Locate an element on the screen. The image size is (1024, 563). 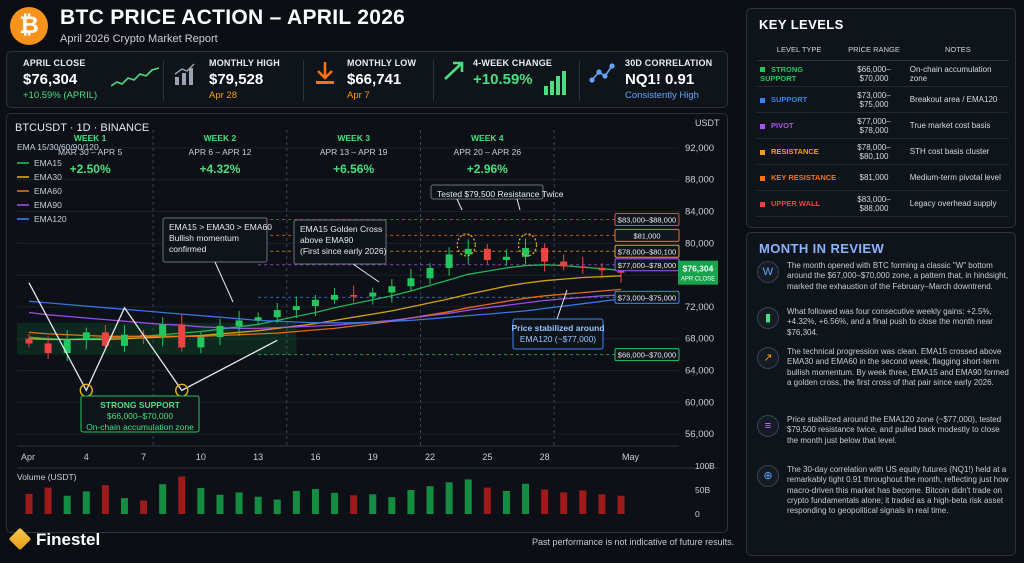
level-tag is located at coordinates (647, 297).